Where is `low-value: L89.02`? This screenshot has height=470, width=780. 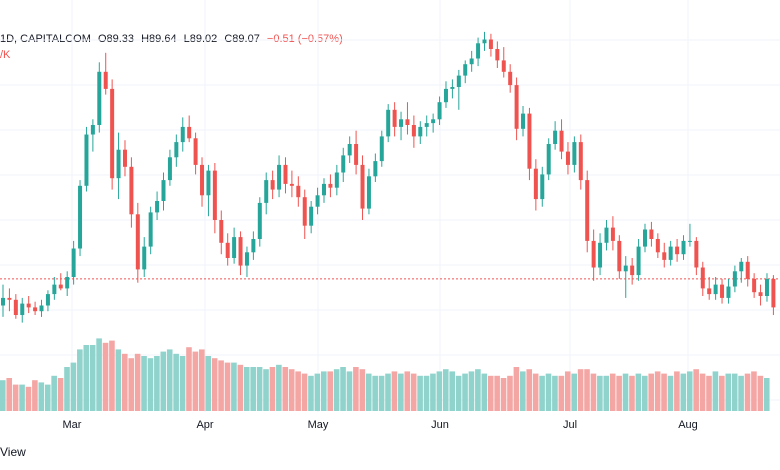
low-value: L89.02 is located at coordinates (200, 39).